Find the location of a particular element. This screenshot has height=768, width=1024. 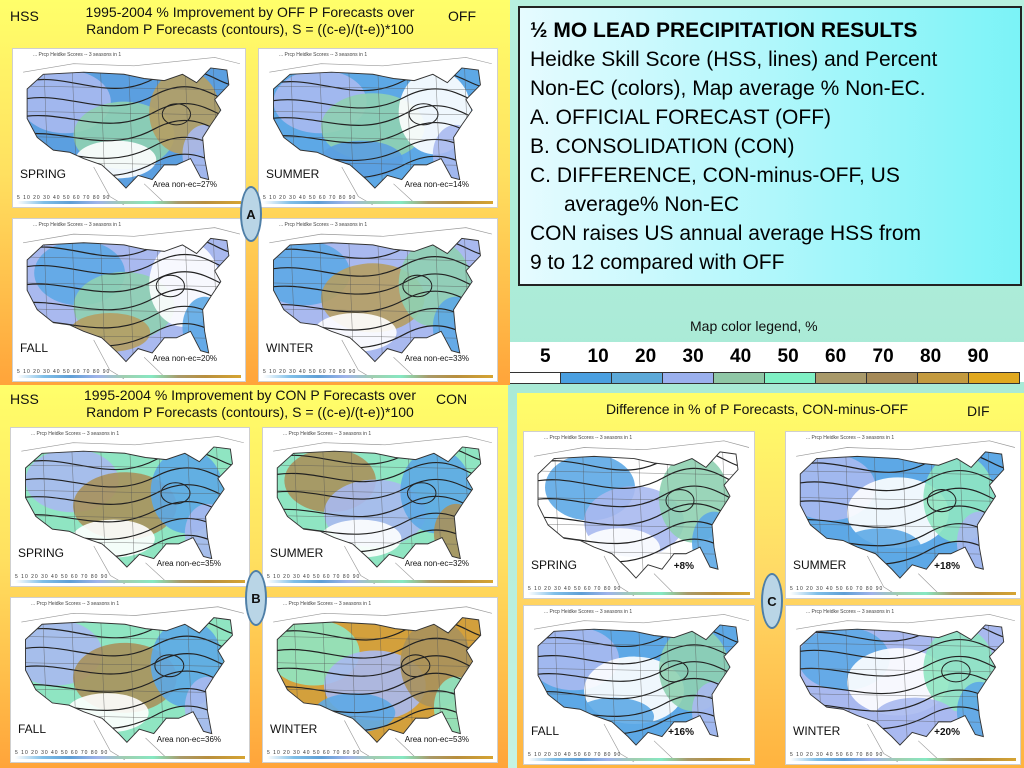

legend-title: Map color legend, % is located at coordinates (754, 326).